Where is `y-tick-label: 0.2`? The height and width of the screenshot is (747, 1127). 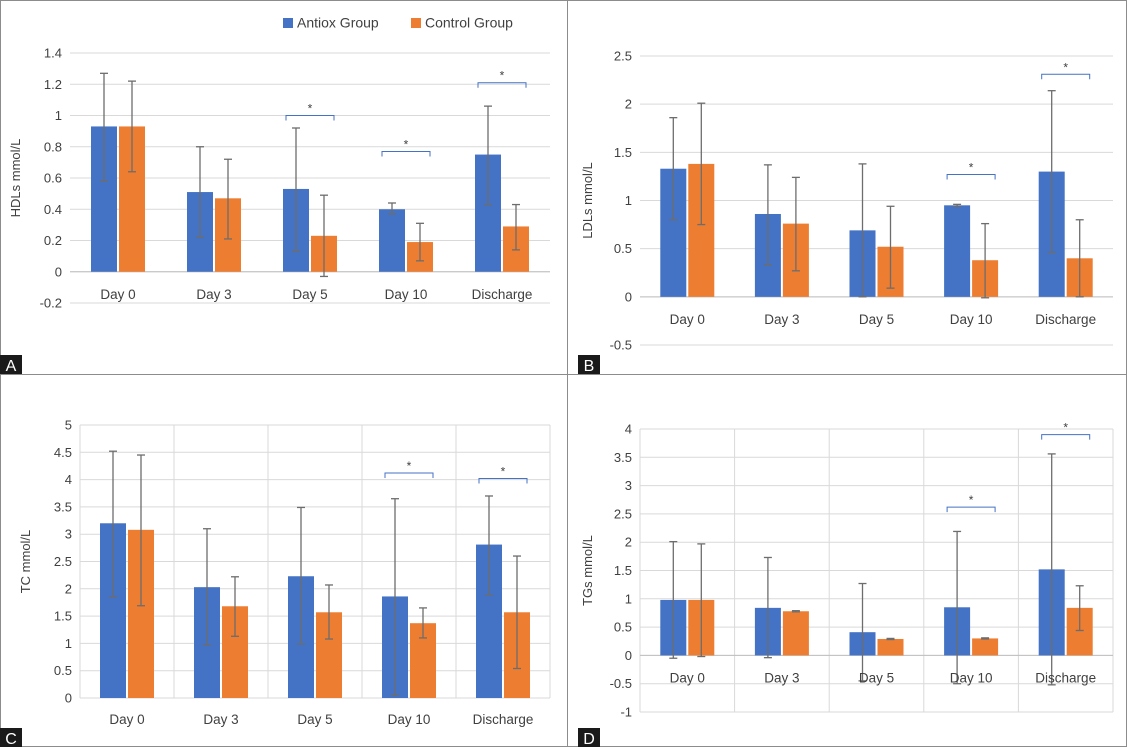
y-tick-label: 0.2 is located at coordinates (53, 240).